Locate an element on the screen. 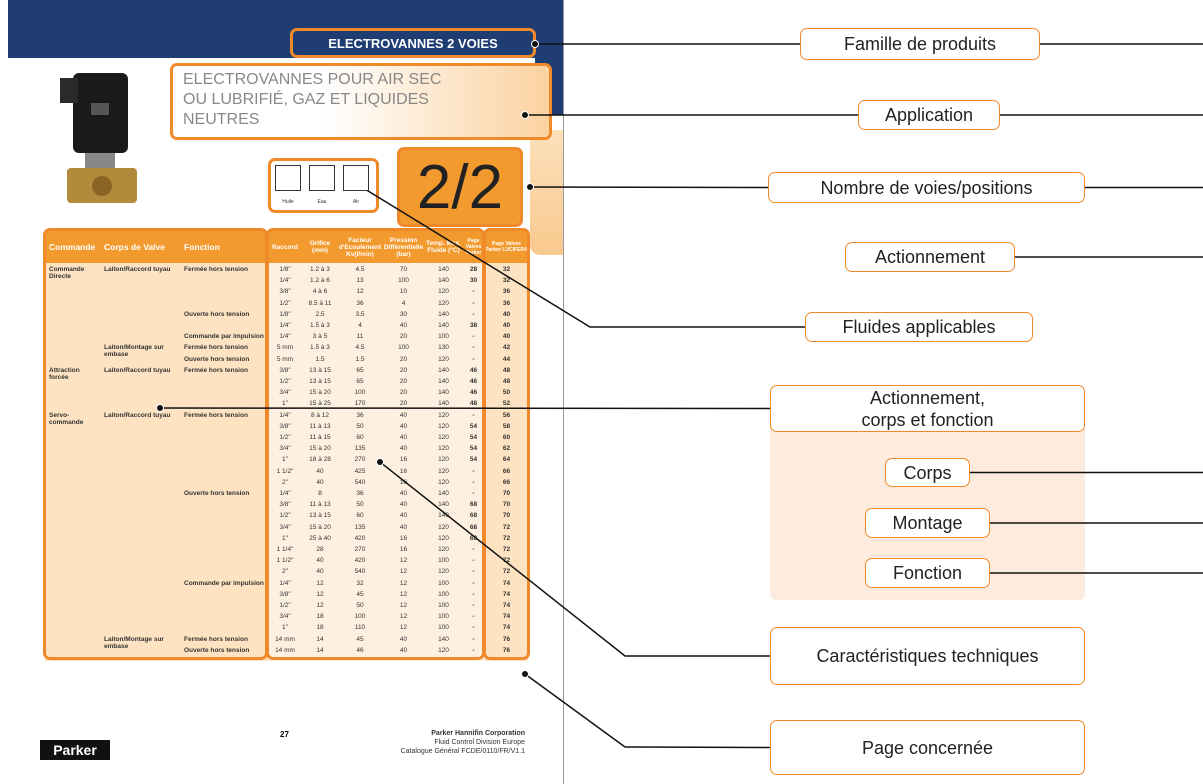  table-cell: 1 1/2" is located at coordinates (285, 471).